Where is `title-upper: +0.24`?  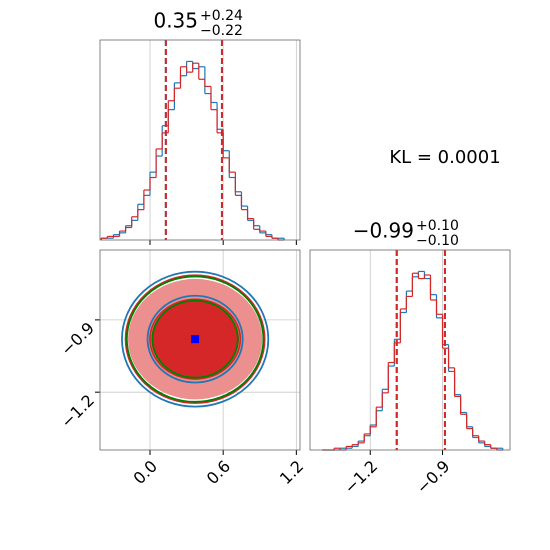
title-upper: +0.24 is located at coordinates (221, 16).